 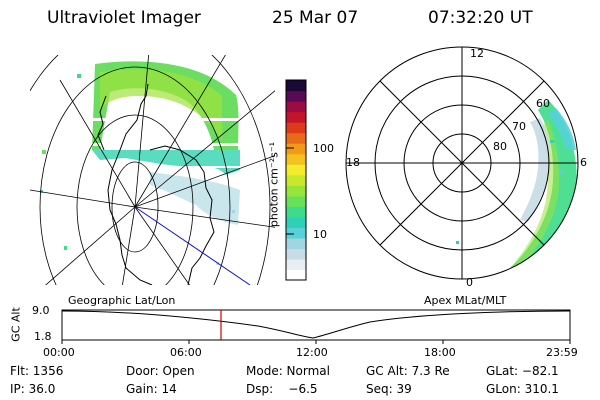 What do you see at coordinates (477, 53) in the screenshot?
I see `mlt-label-12: 12` at bounding box center [477, 53].